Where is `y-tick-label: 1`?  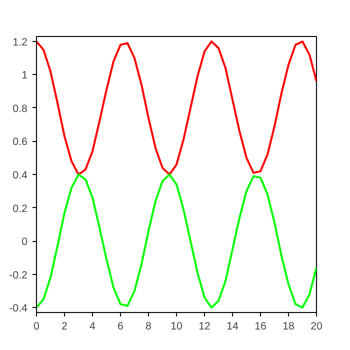 y-tick-label: 1 is located at coordinates (25, 76).